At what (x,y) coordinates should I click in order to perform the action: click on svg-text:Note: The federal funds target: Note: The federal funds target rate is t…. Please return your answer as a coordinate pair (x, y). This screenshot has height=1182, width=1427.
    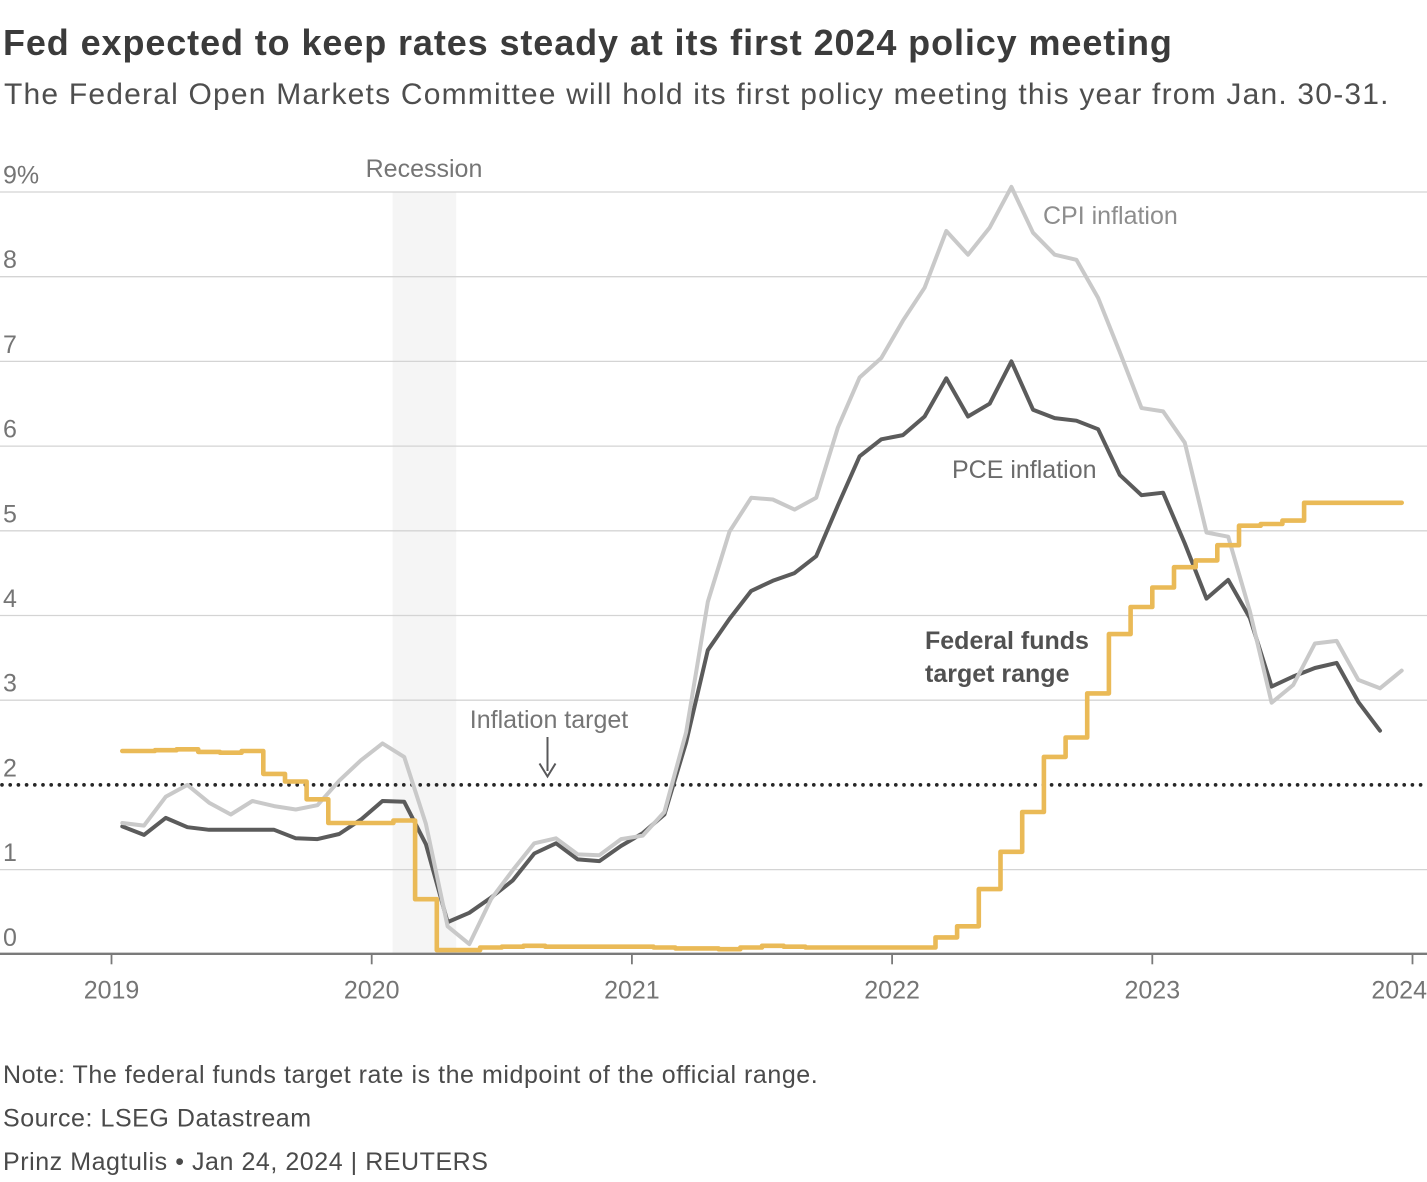
    Looking at the image, I should click on (410, 1075).